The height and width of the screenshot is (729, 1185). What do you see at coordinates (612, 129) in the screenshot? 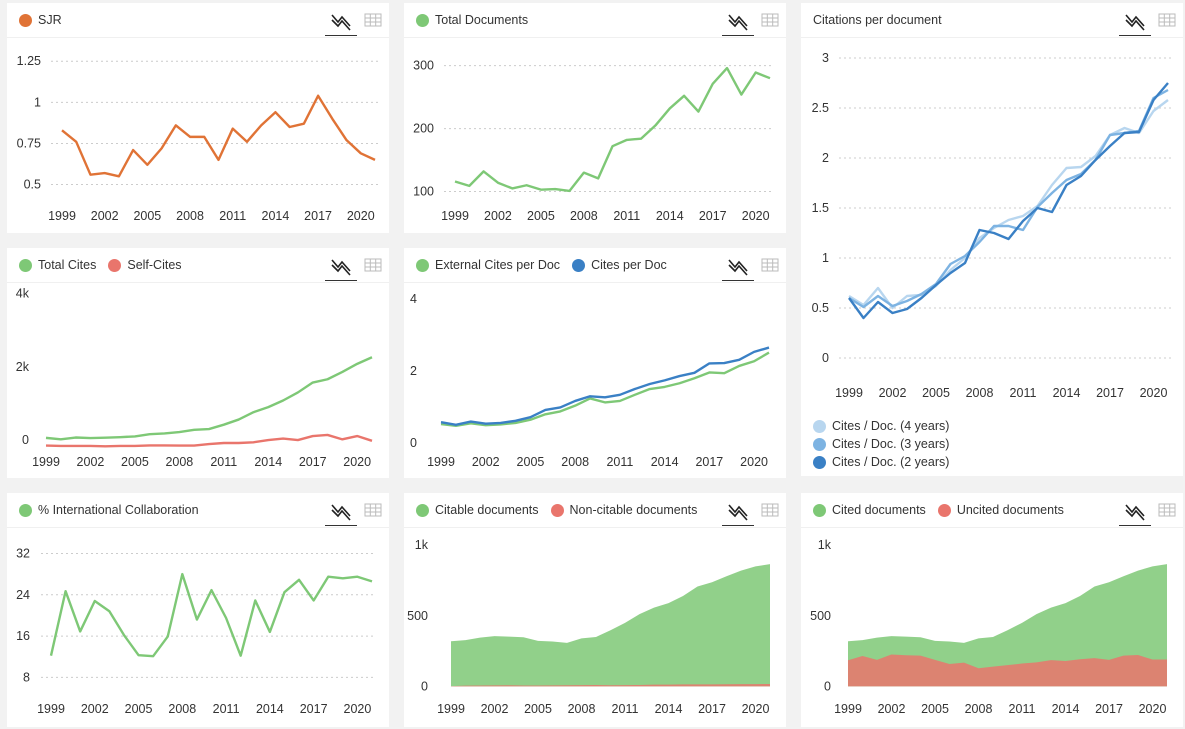
I see `total-documents-line` at bounding box center [612, 129].